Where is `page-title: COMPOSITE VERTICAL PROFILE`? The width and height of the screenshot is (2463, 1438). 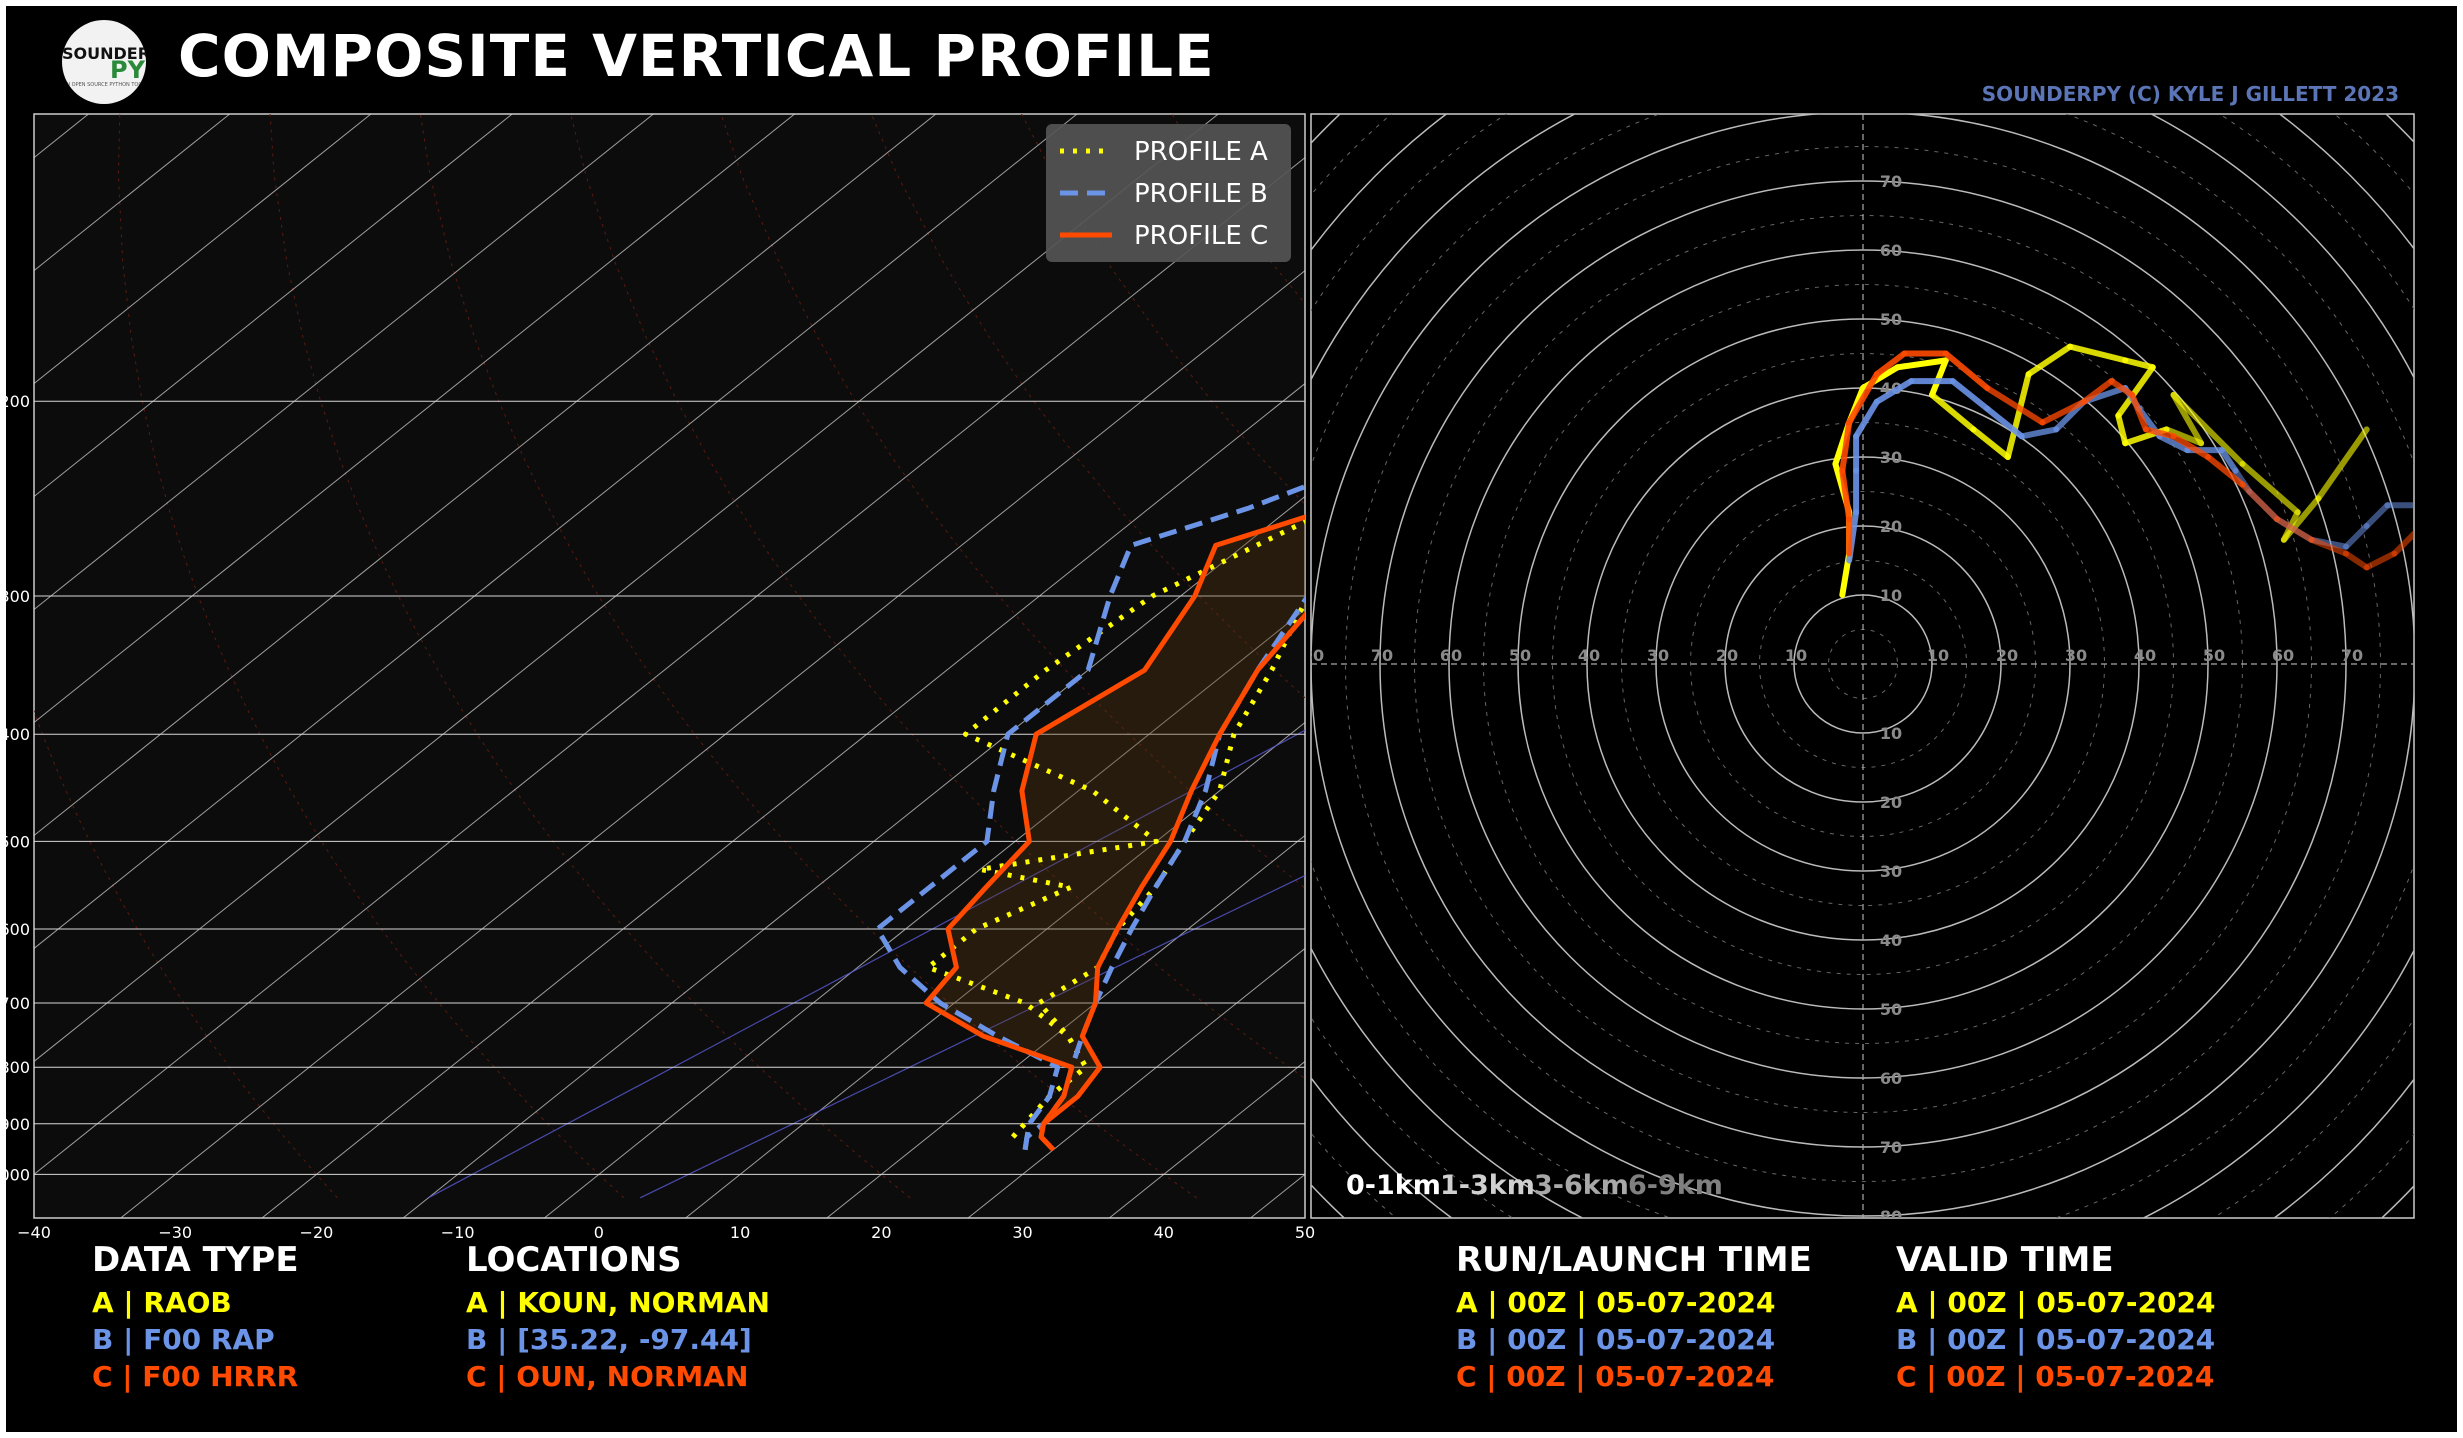
page-title: COMPOSITE VERTICAL PROFILE is located at coordinates (696, 56).